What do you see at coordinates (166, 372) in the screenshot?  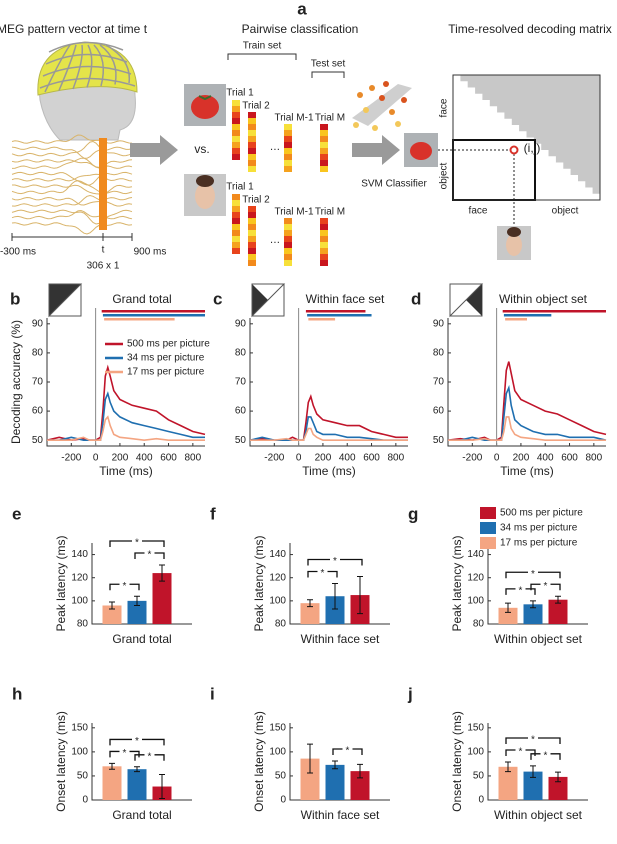 I see `legend-label: 17 ms per picture` at bounding box center [166, 372].